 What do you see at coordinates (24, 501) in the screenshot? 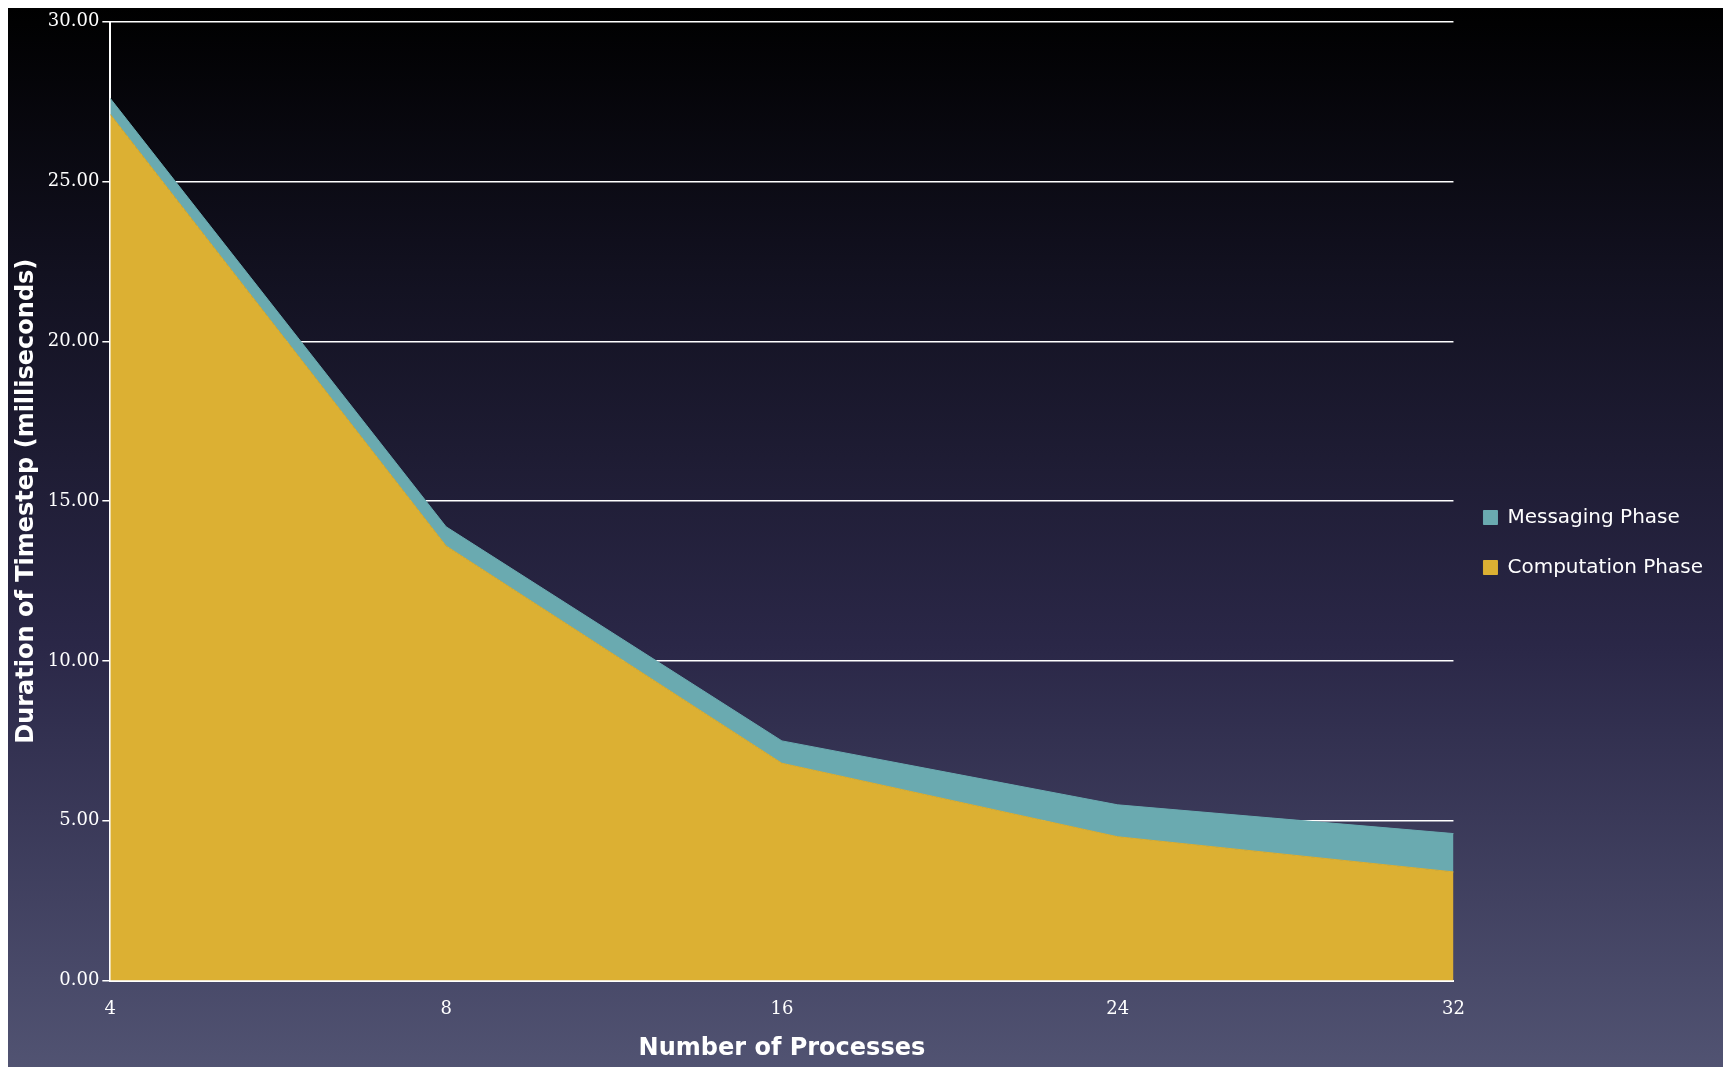
I see `y-axis-title: Duration of Timestep (milliseconds)` at bounding box center [24, 501].